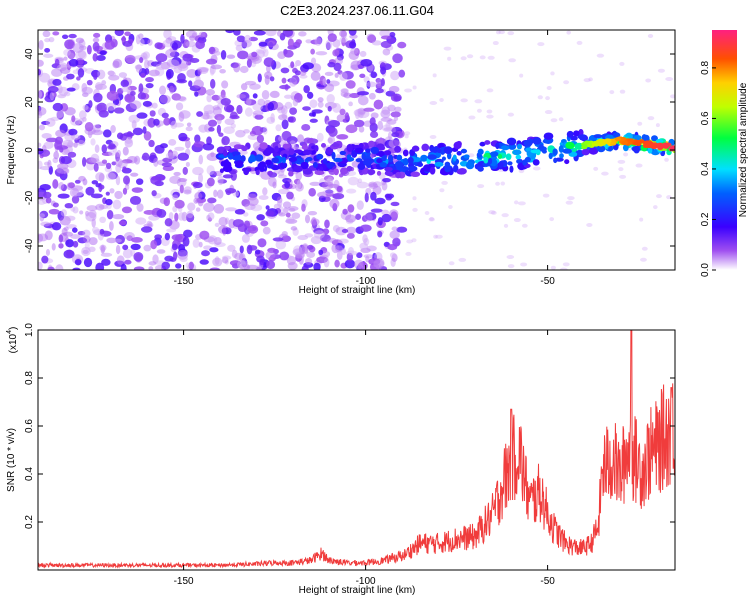  Describe the element at coordinates (184, 281) in the screenshot. I see `x-tick-label: -150` at that location.